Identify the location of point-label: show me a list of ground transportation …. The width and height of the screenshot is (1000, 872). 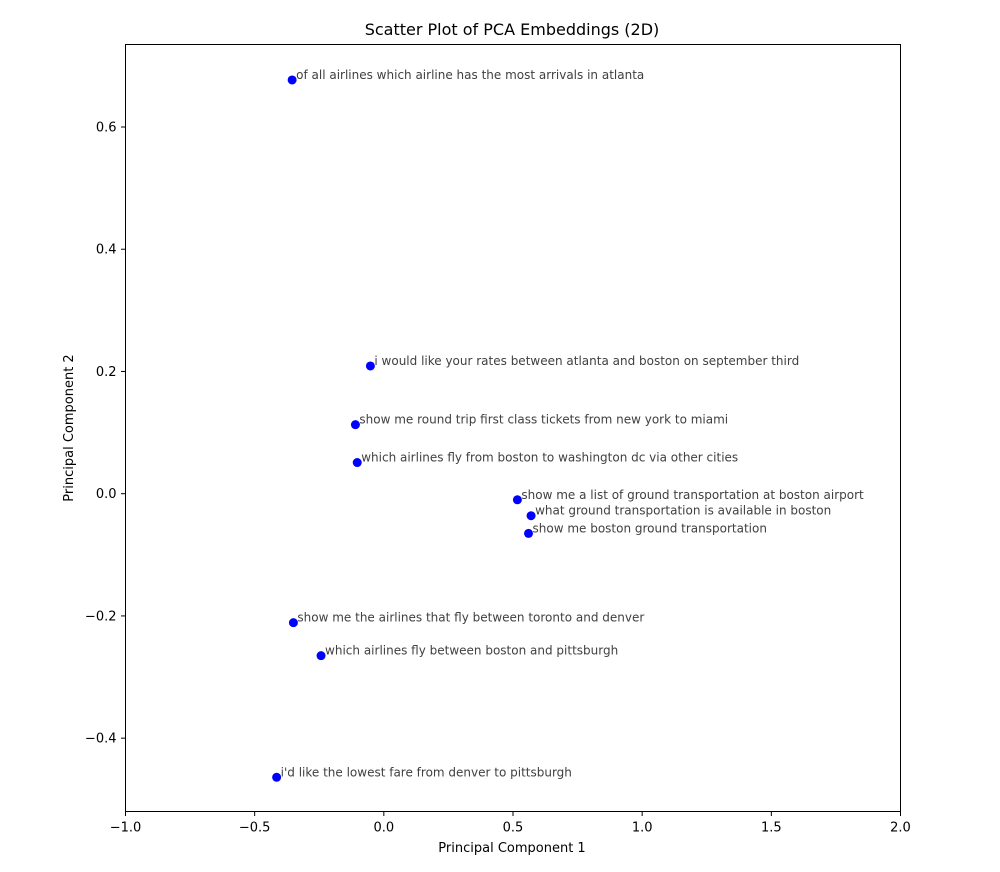
(692, 495).